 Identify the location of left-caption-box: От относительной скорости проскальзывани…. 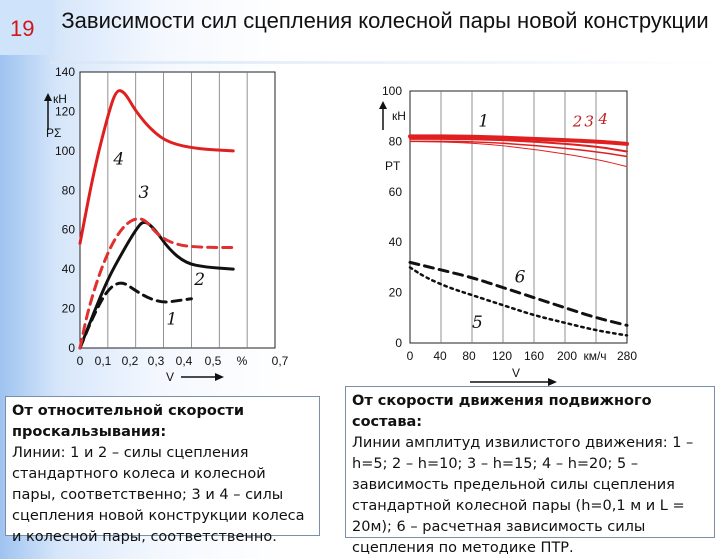
(162, 470).